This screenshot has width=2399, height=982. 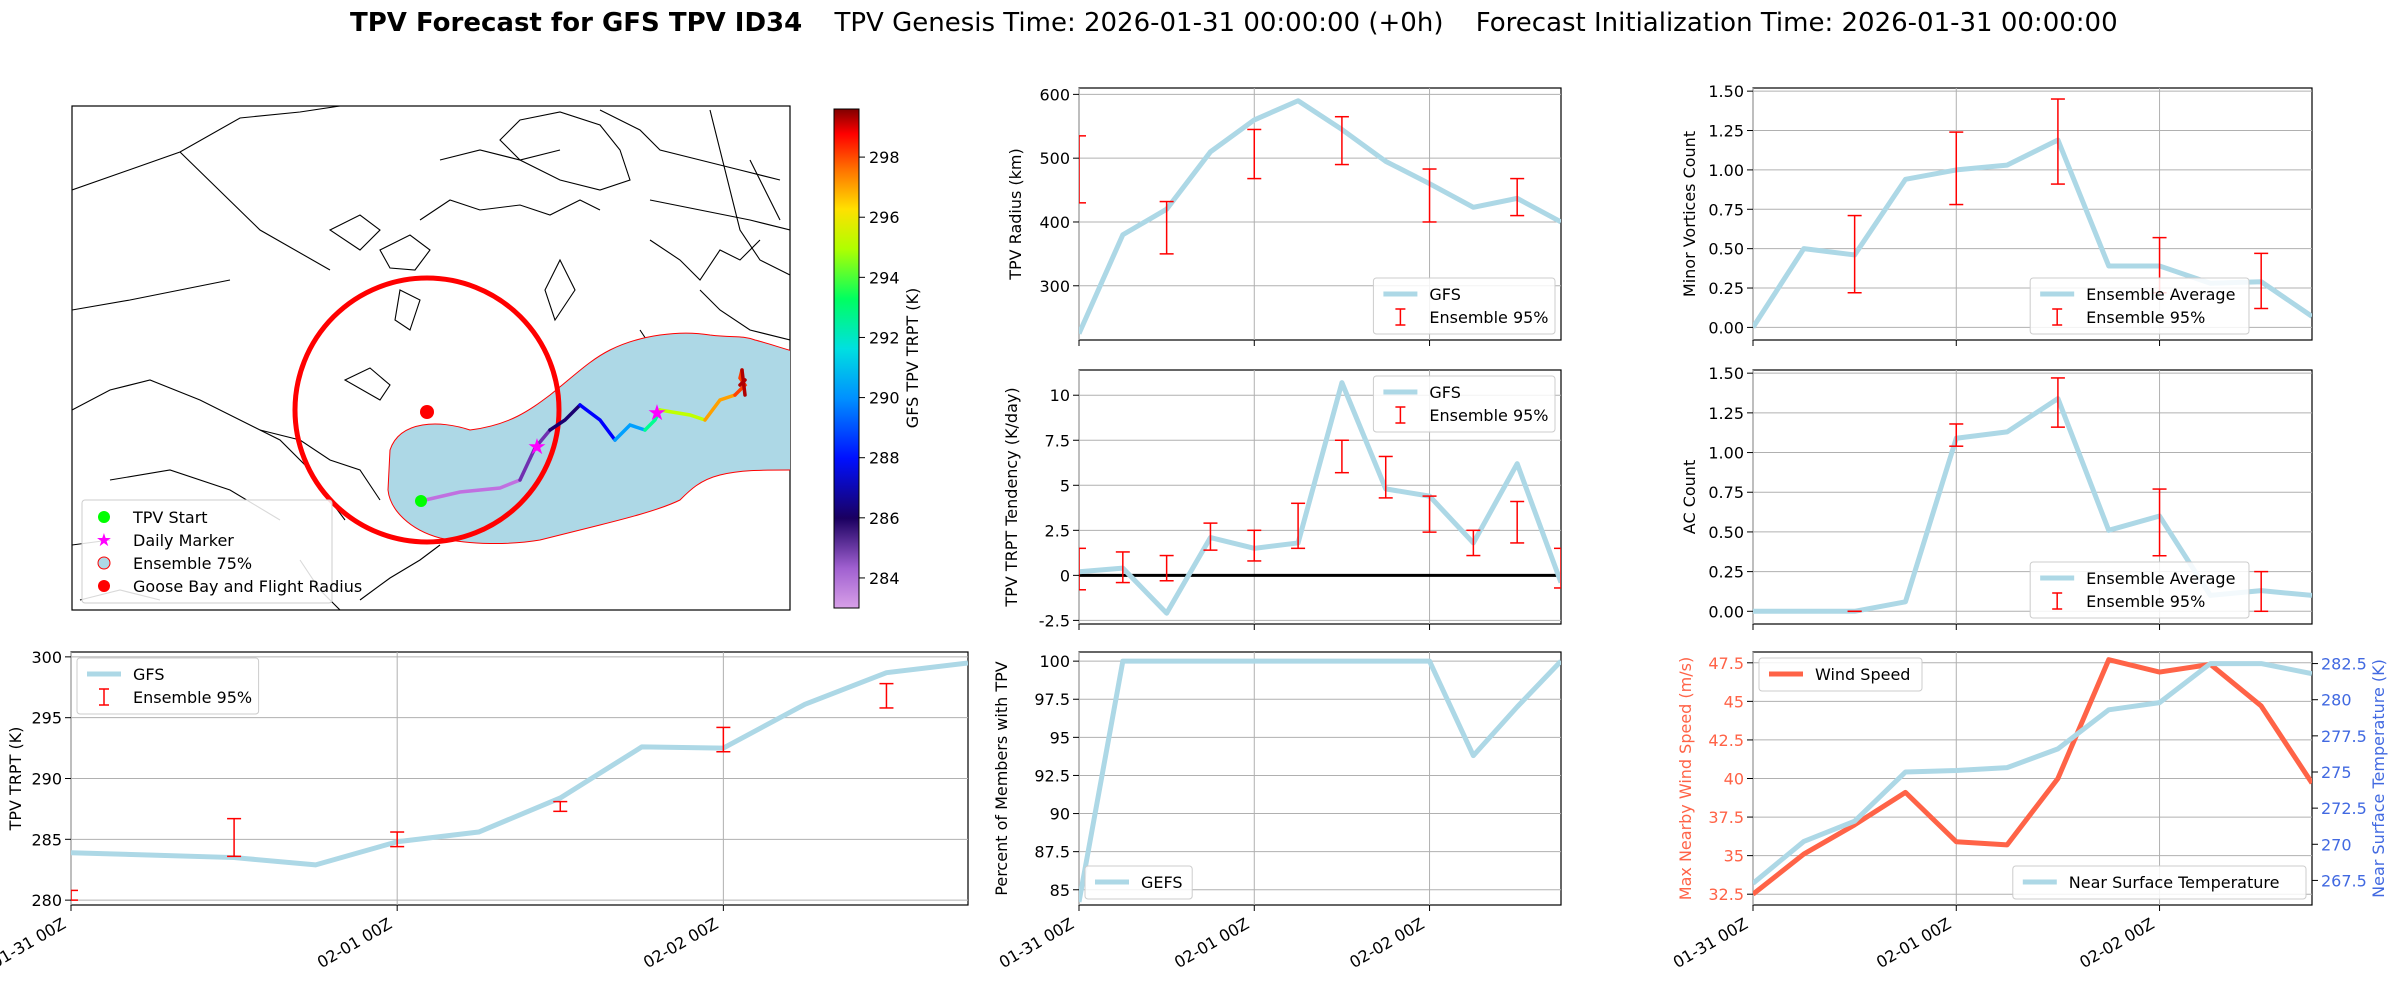 I want to click on ac-ytick-label-0: 0.00, so click(x=1726, y=611).